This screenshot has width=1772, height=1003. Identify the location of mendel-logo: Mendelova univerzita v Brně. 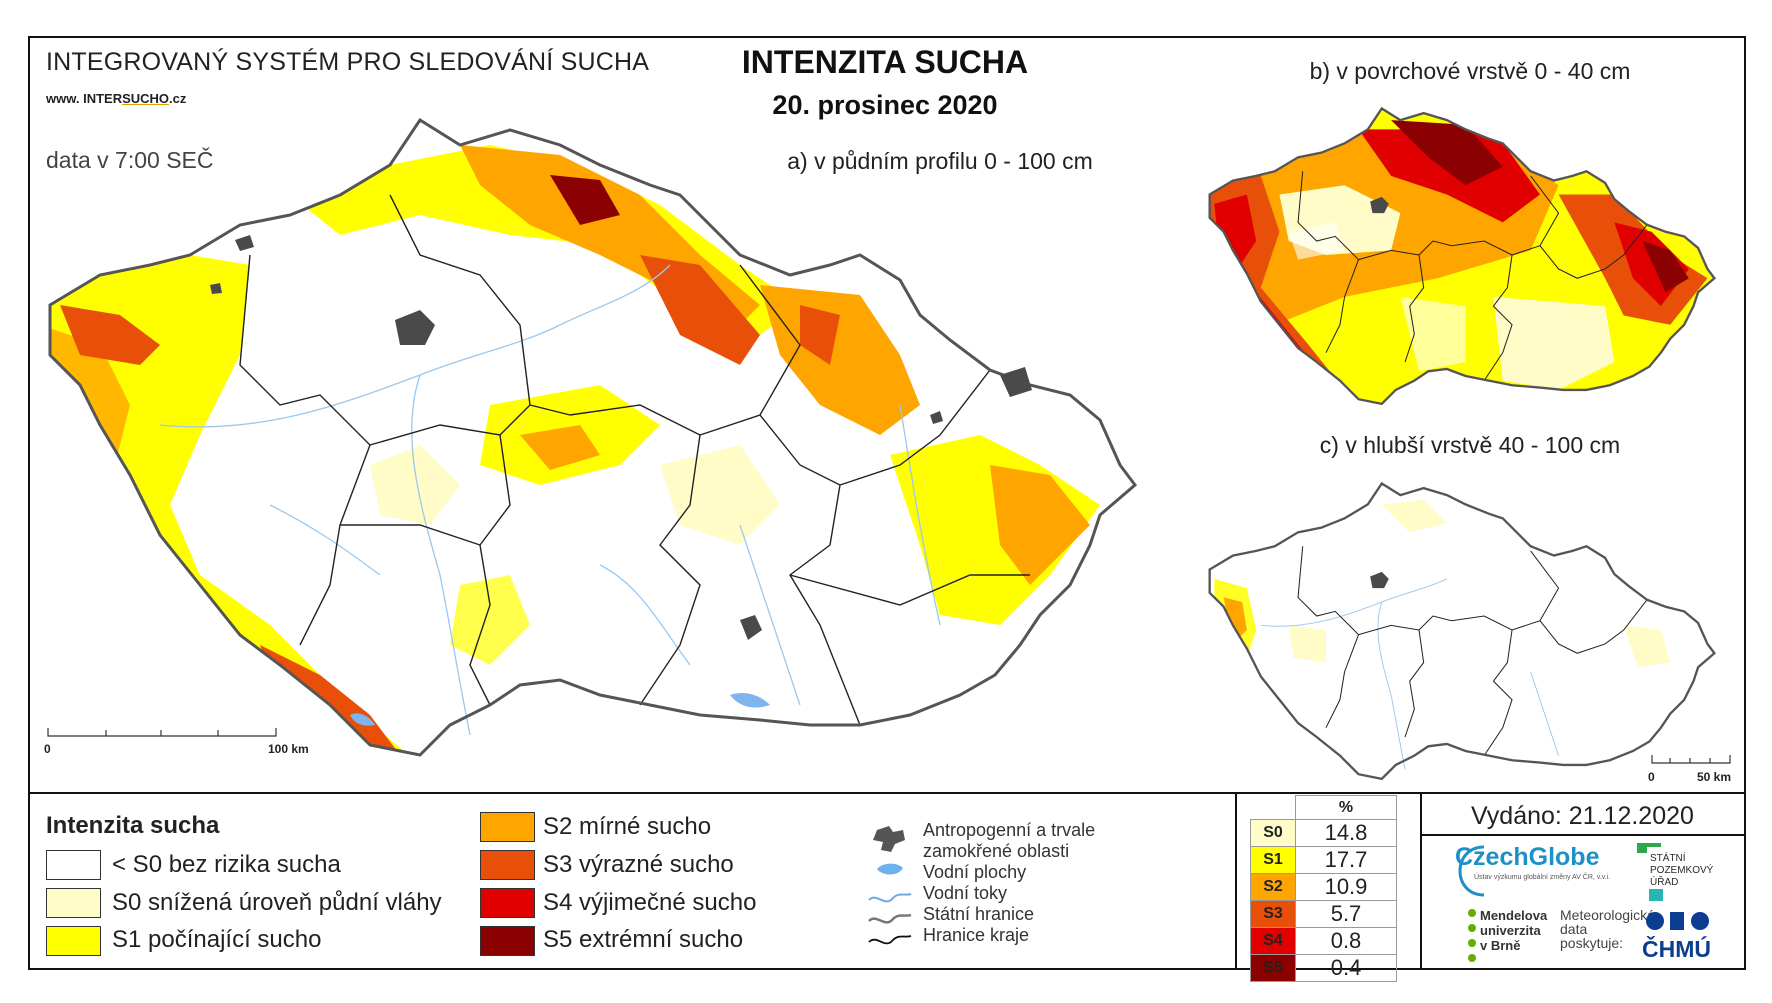
(1513, 930).